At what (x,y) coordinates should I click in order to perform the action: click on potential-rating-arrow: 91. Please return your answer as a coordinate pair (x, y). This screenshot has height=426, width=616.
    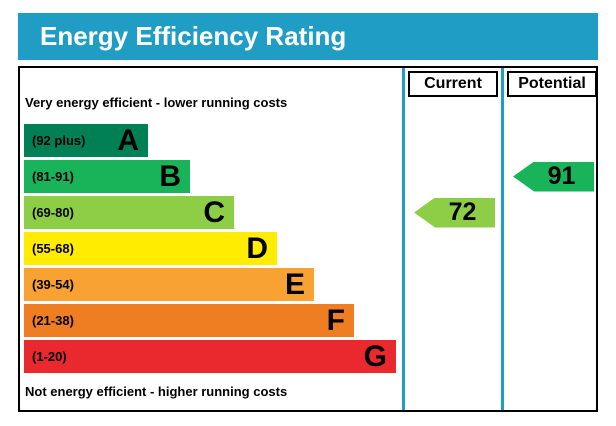
    Looking at the image, I should click on (553, 176).